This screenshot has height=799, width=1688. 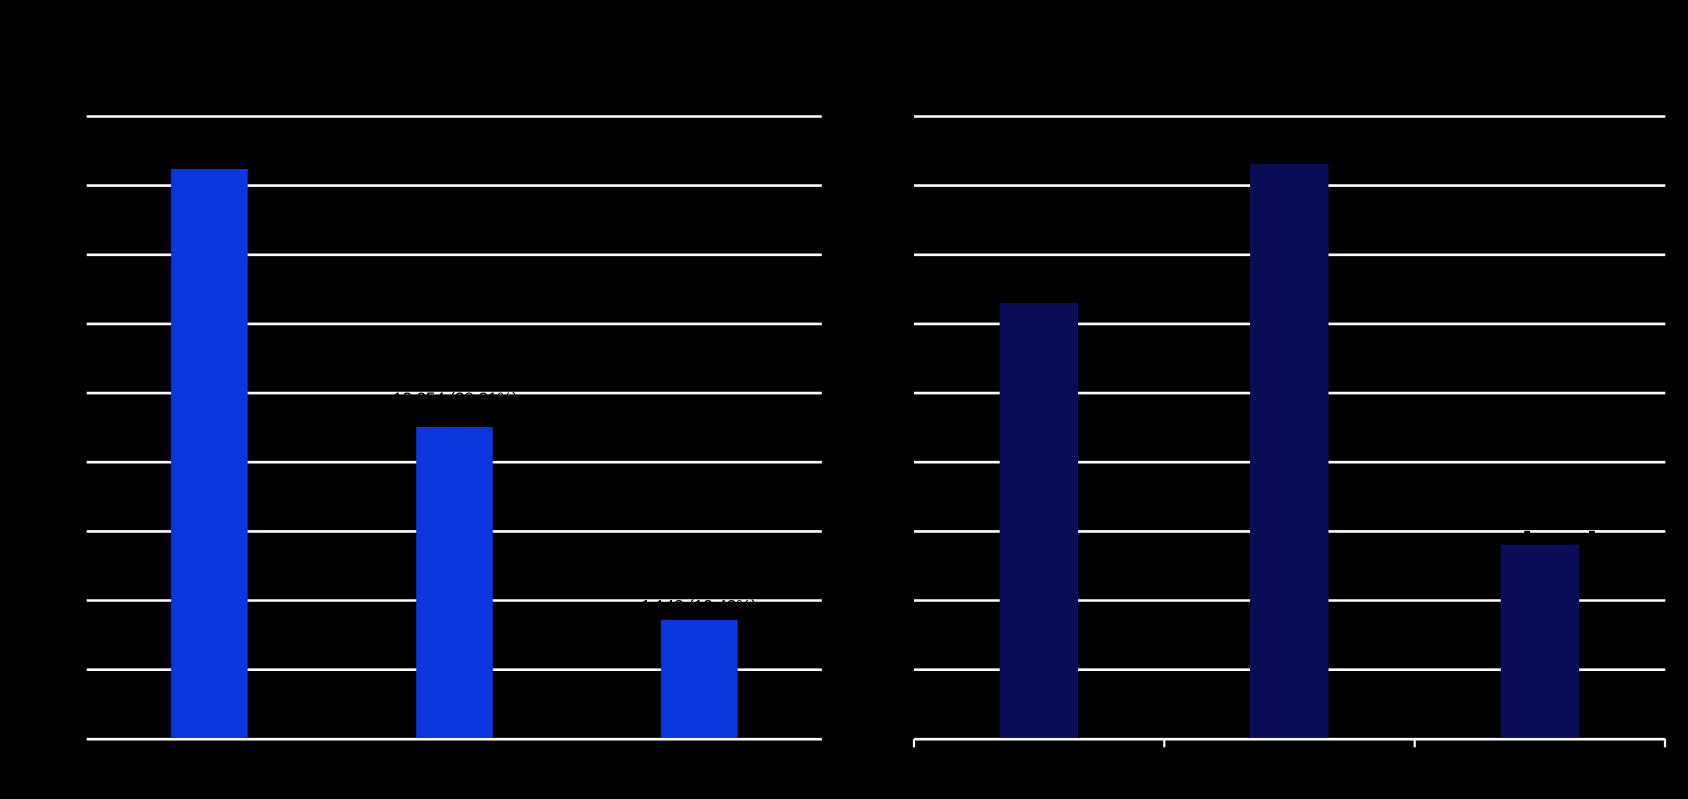 What do you see at coordinates (699, 605) in the screenshot?
I see `svg-text: 1,142 (13.42%)` at bounding box center [699, 605].